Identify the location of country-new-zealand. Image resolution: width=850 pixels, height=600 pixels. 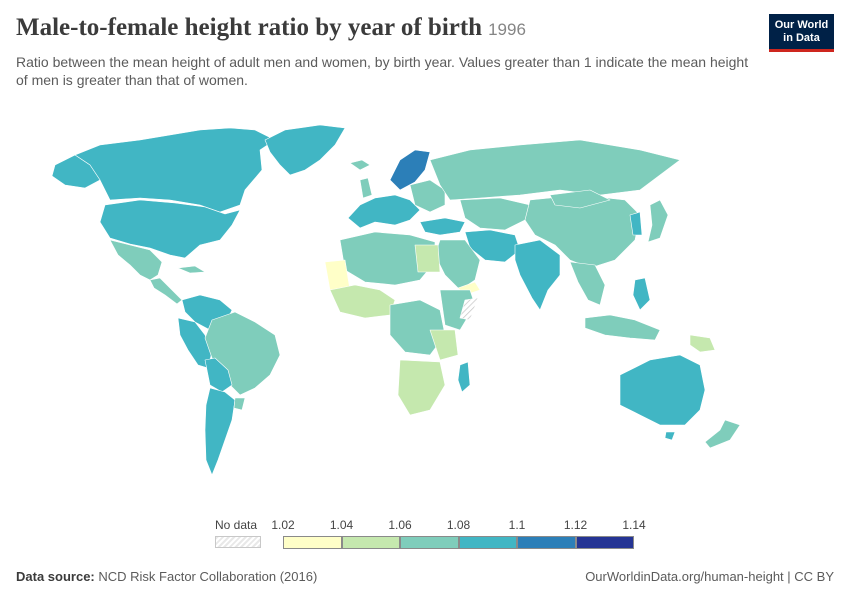
(722, 434).